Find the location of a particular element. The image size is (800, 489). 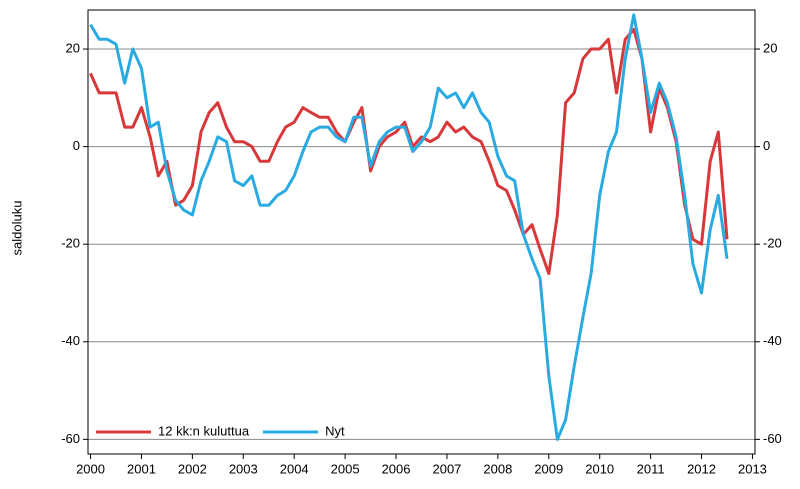

x-tick-label: 2011 is located at coordinates (651, 468).